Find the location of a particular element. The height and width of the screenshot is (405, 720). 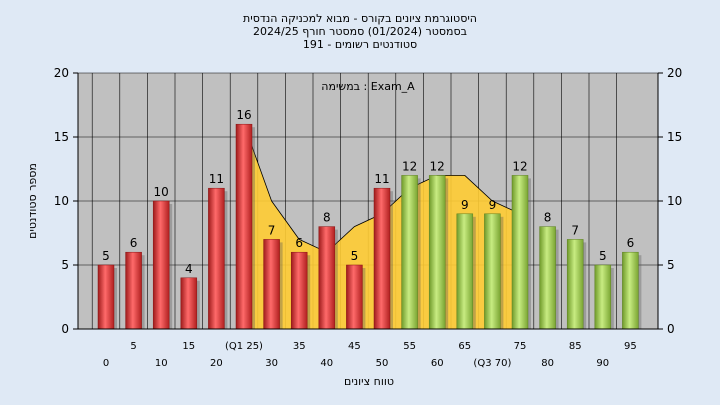

x-tick-label-35: 35 is located at coordinates (299, 346).